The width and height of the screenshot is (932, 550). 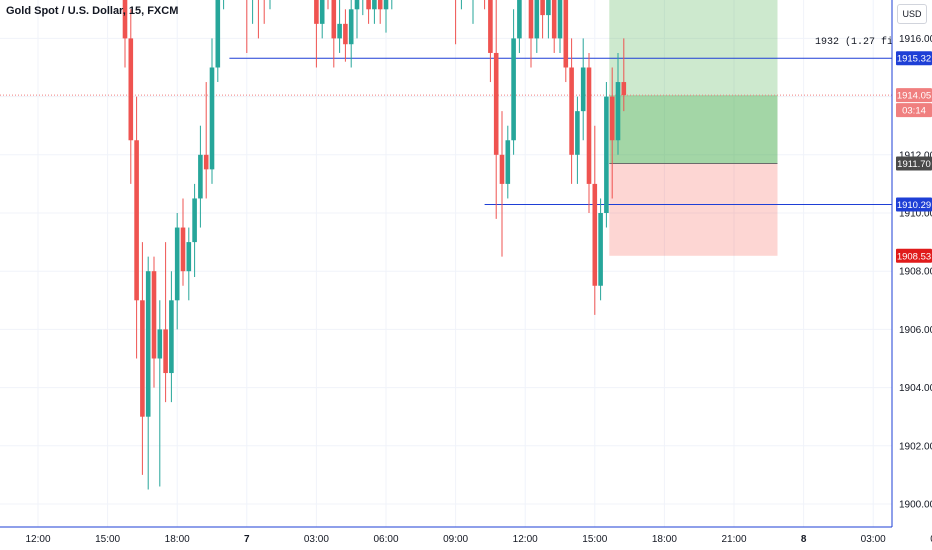 What do you see at coordinates (594, 539) in the screenshot?
I see `time-tick-label: 15:00` at bounding box center [594, 539].